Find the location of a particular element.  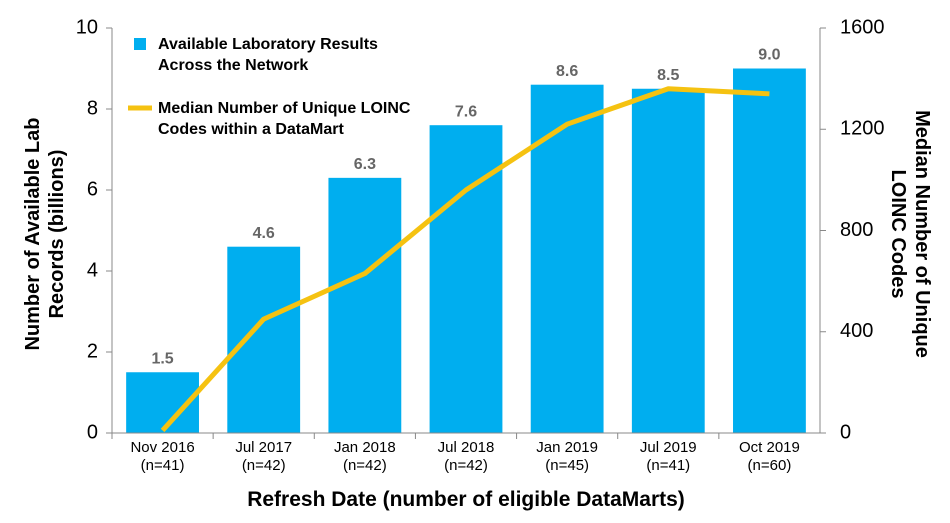

y-tick-label: 0 is located at coordinates (92, 432).